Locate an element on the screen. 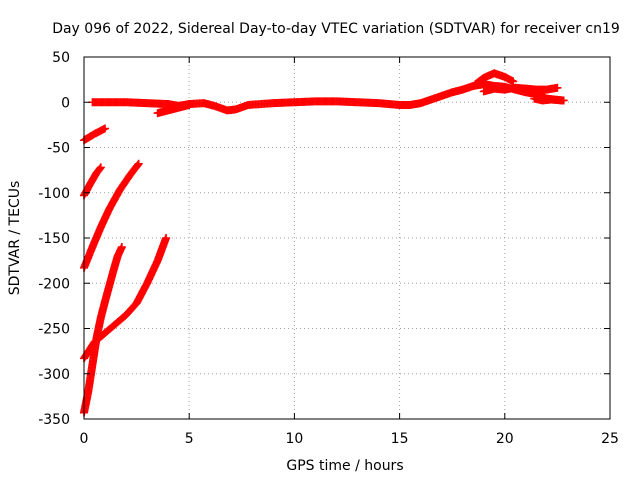 The width and height of the screenshot is (640, 480). y-tick-label: -300 is located at coordinates (54, 375).